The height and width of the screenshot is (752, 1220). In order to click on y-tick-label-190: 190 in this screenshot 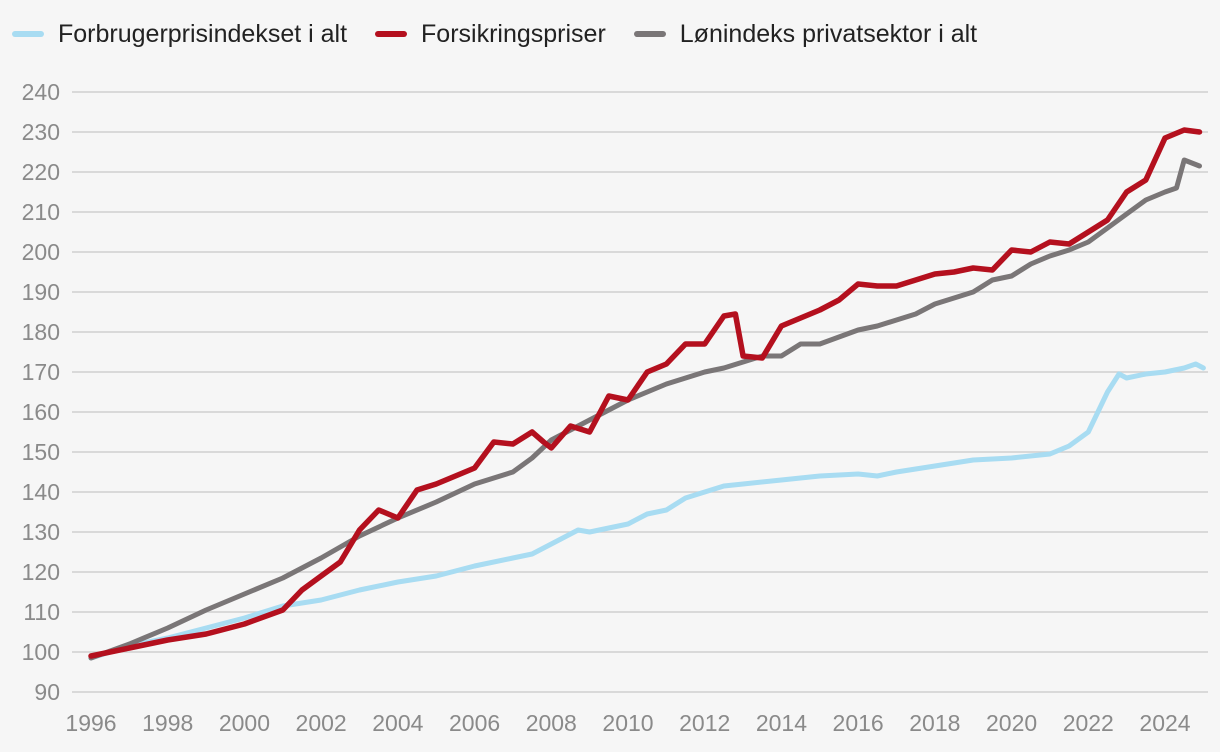, I will do `click(41, 292)`.